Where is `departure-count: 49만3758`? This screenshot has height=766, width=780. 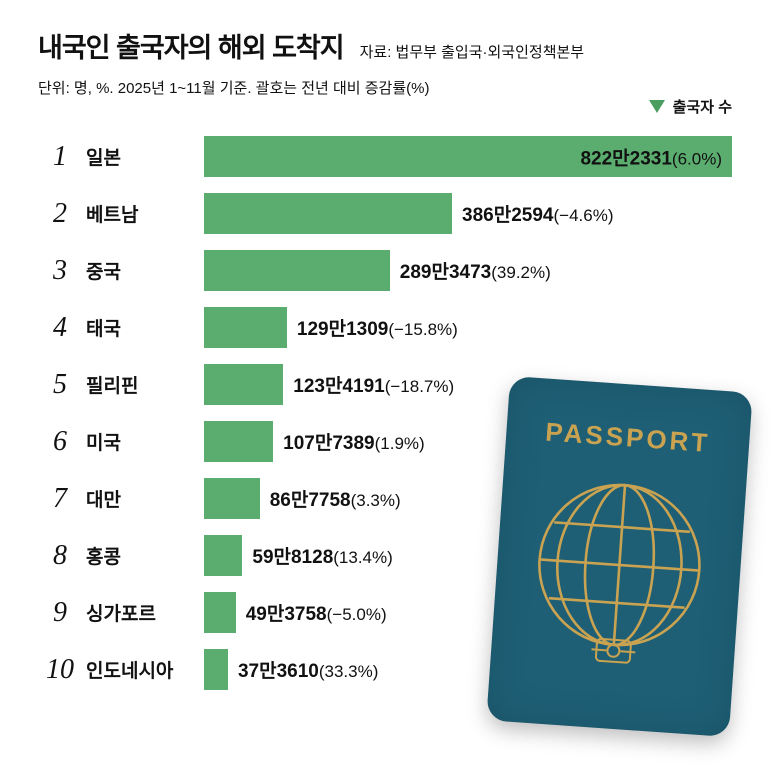 departure-count: 49만3758 is located at coordinates (286, 614).